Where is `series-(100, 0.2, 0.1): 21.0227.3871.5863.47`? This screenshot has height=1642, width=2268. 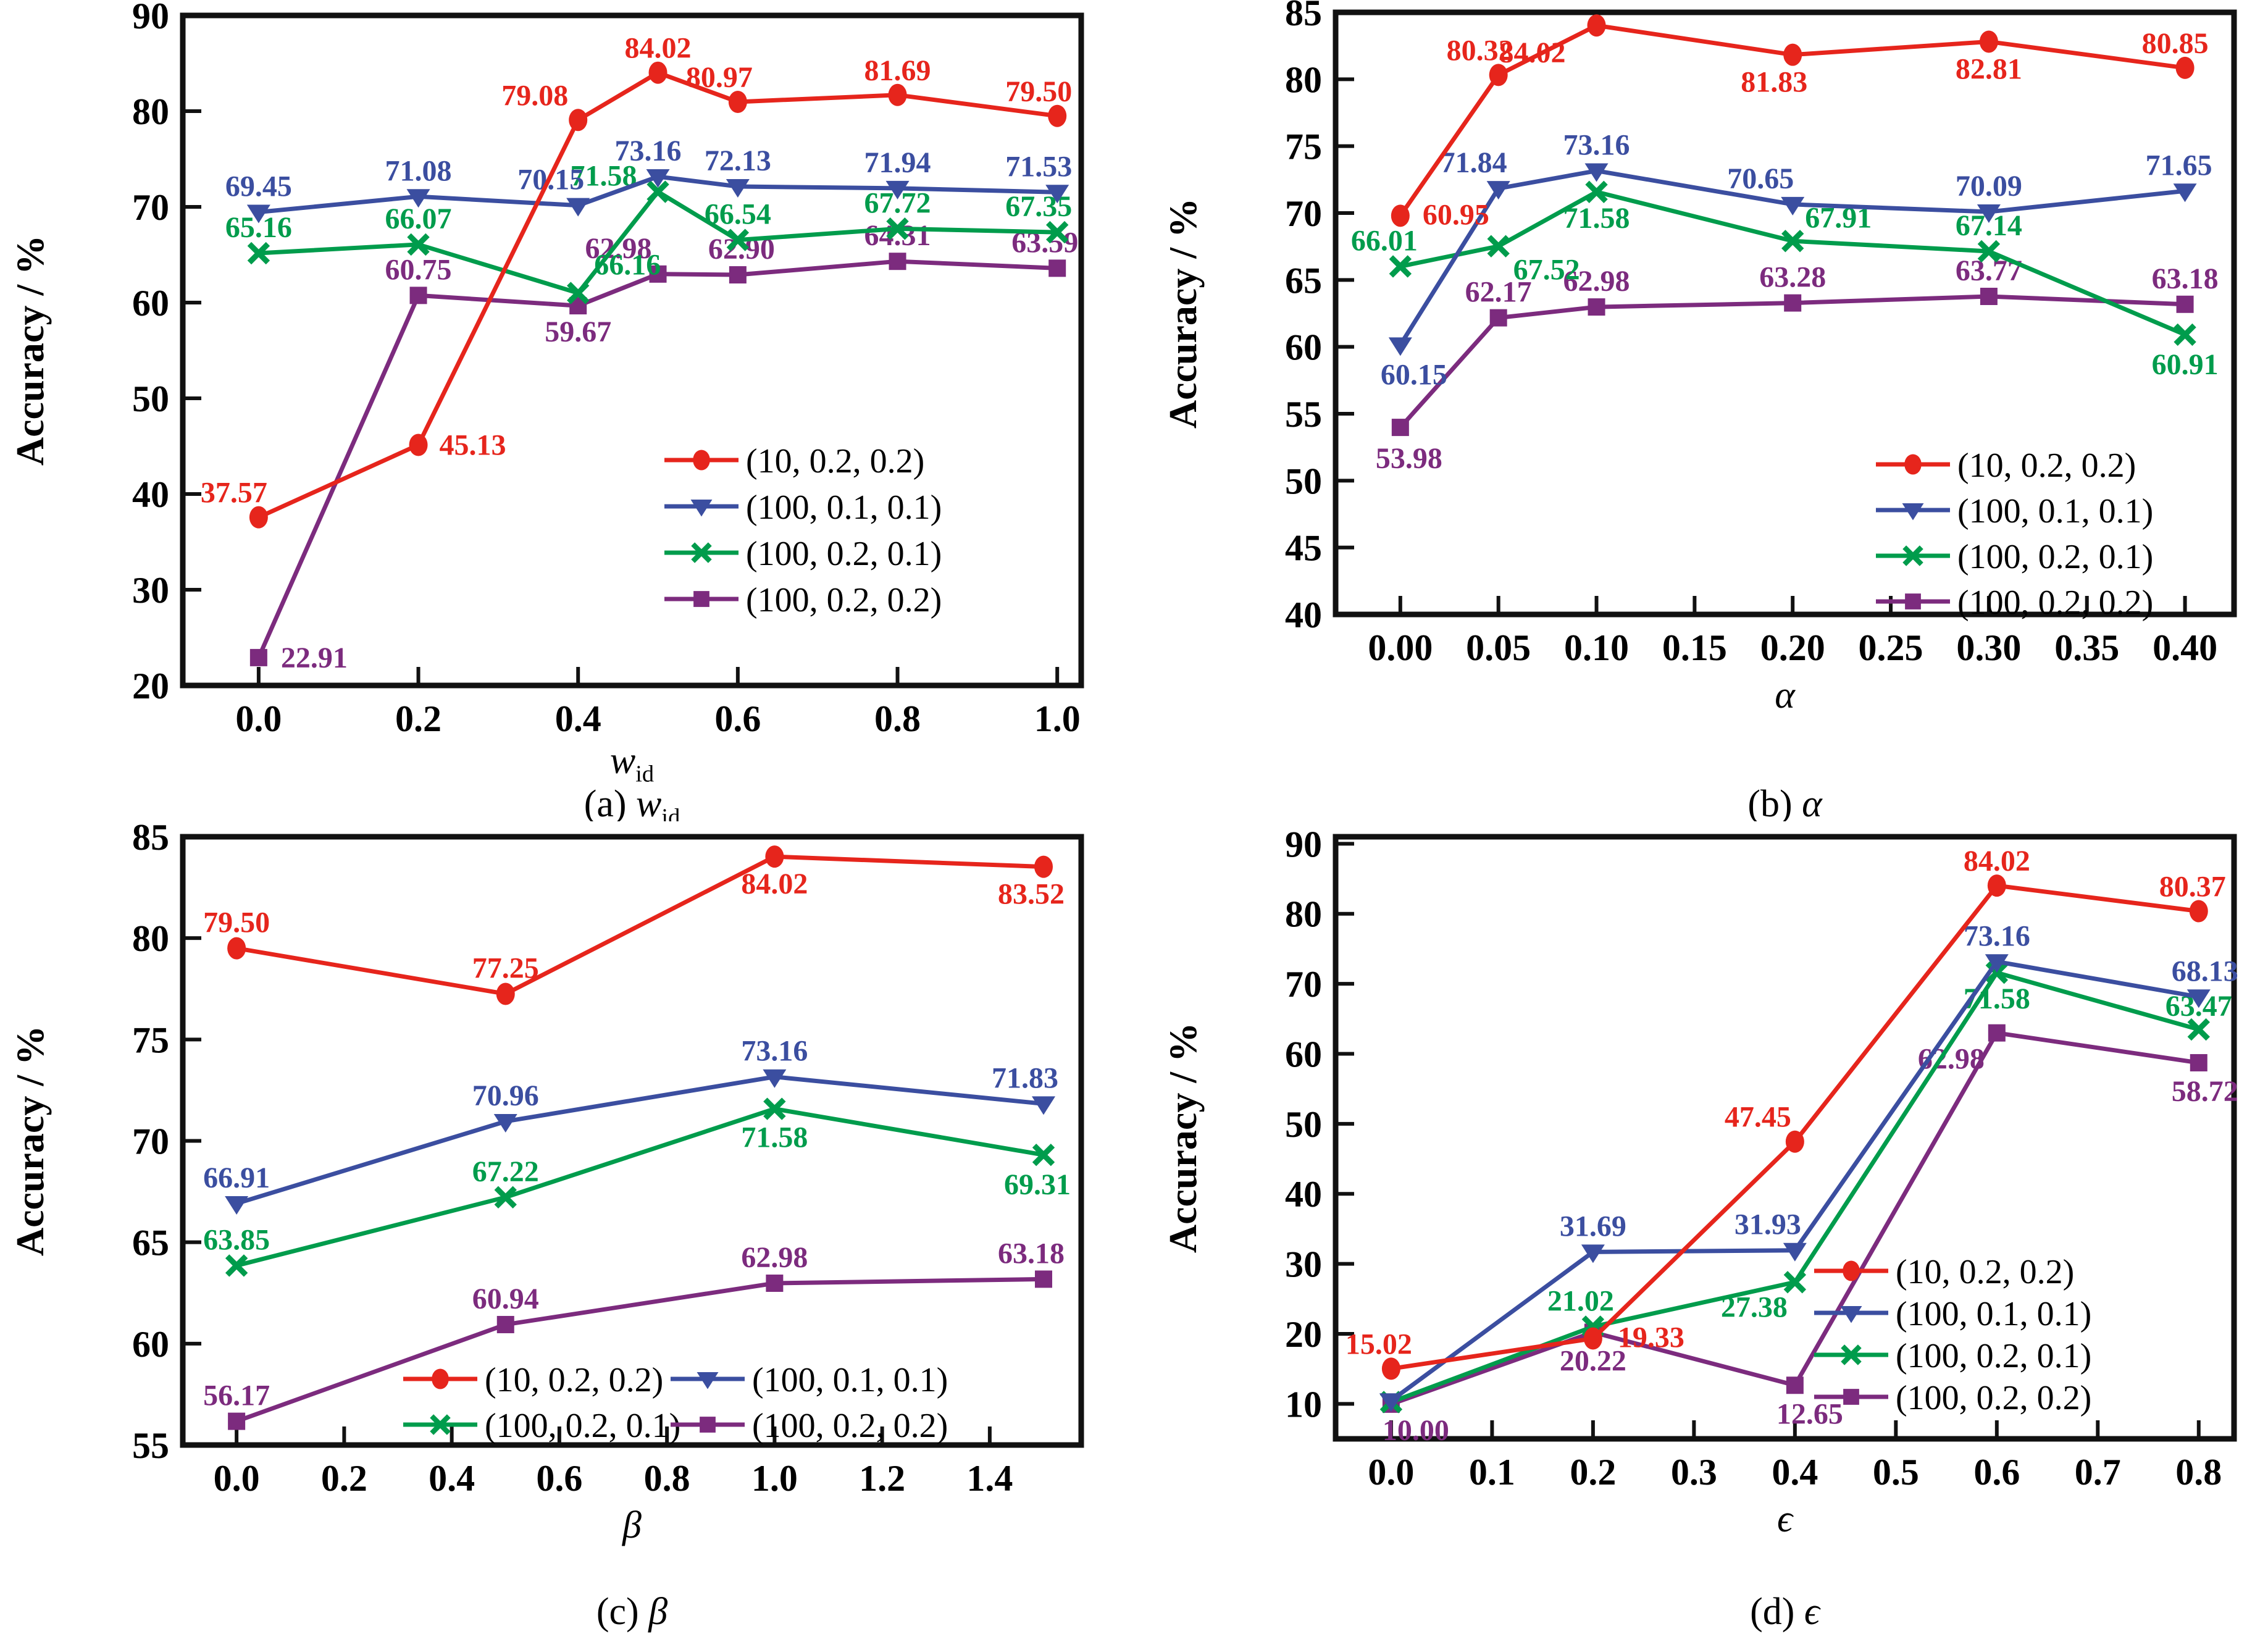
series-(100, 0.2, 0.1): 21.0227.3871.5863.47 is located at coordinates (1805, 1188).